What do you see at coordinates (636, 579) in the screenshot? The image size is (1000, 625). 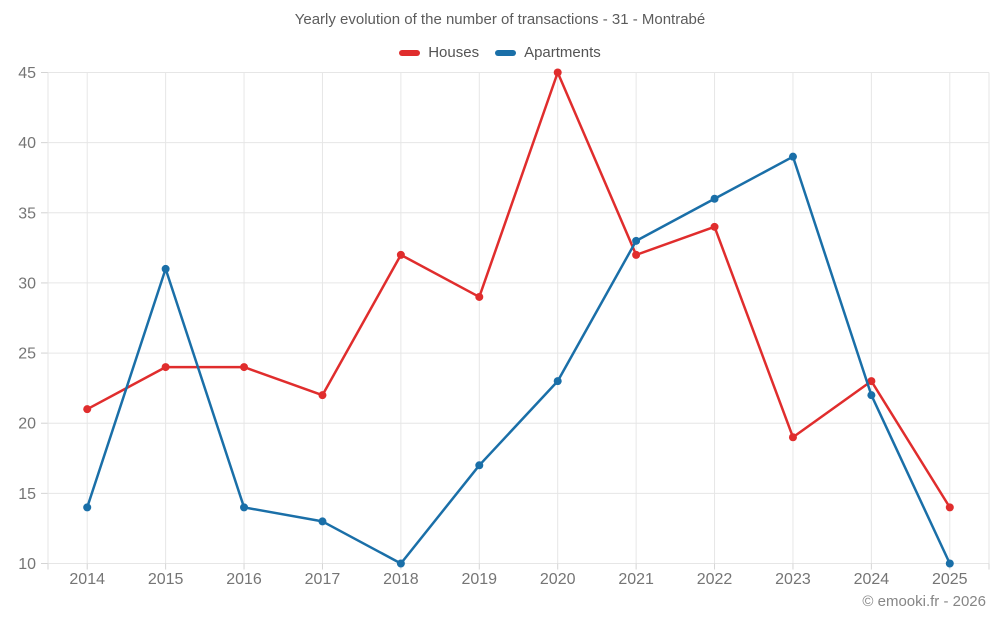 I see `x-tick-label: 2021` at bounding box center [636, 579].